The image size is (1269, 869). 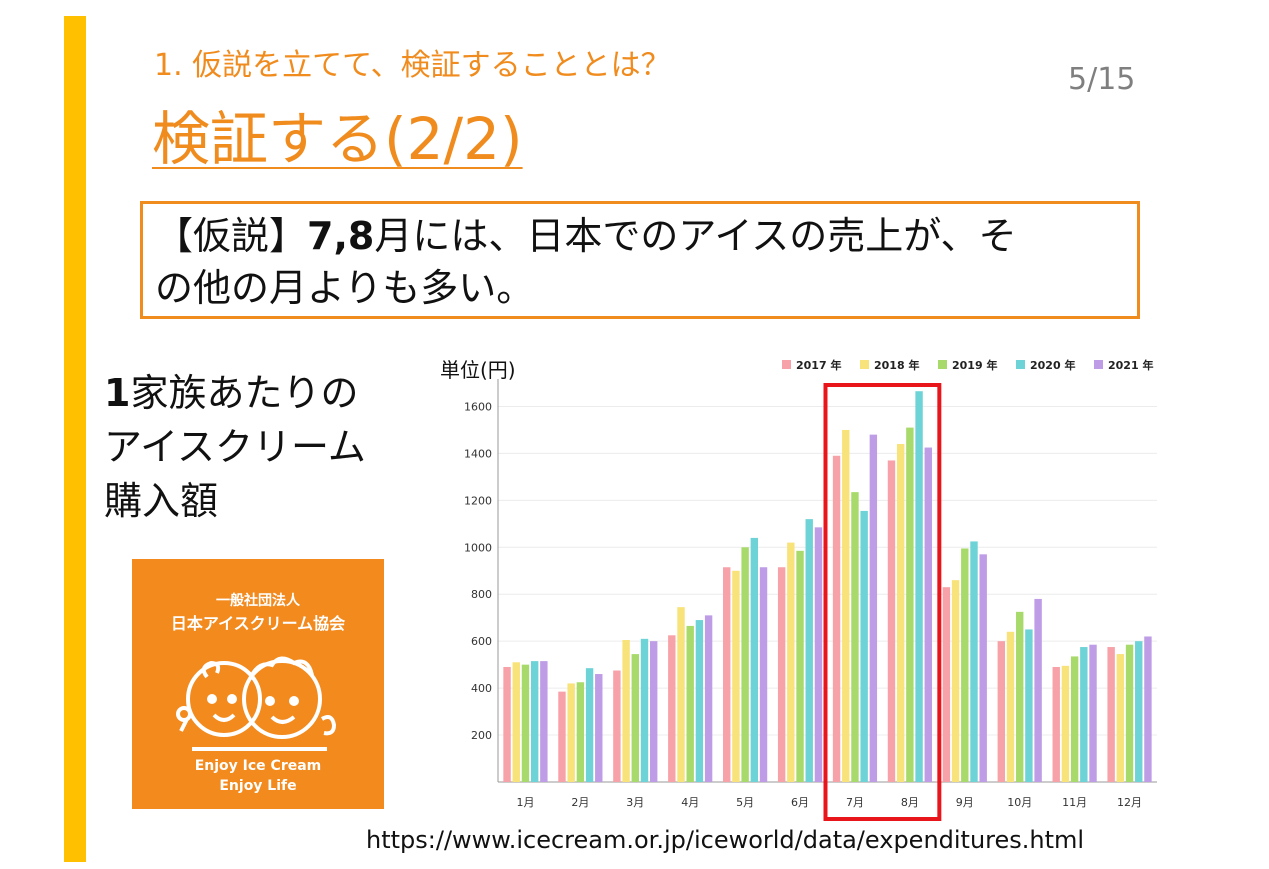 What do you see at coordinates (161, 501) in the screenshot?
I see `side-label-line3: 購入額` at bounding box center [161, 501].